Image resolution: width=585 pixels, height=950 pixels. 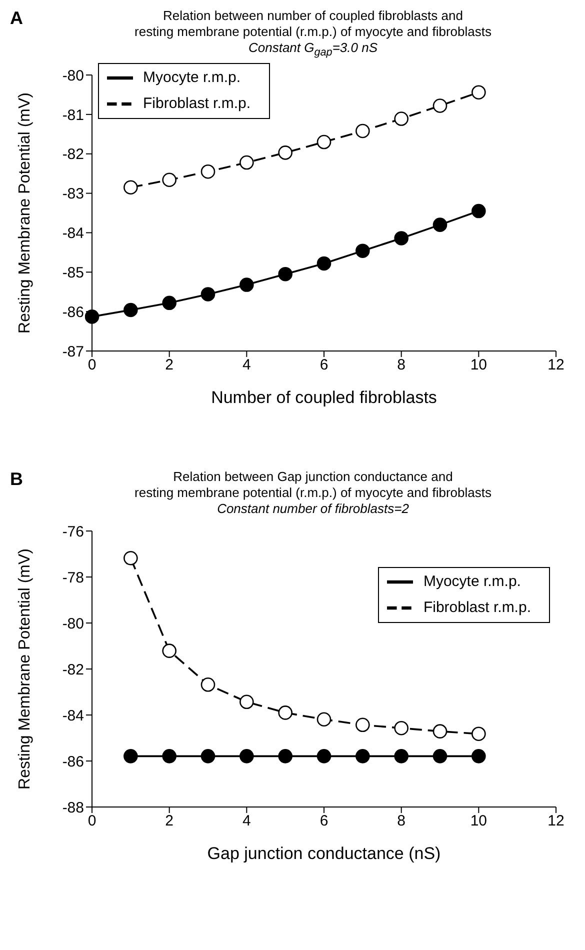 What do you see at coordinates (73, 807) in the screenshot?
I see `y-tick-label: -88` at bounding box center [73, 807].